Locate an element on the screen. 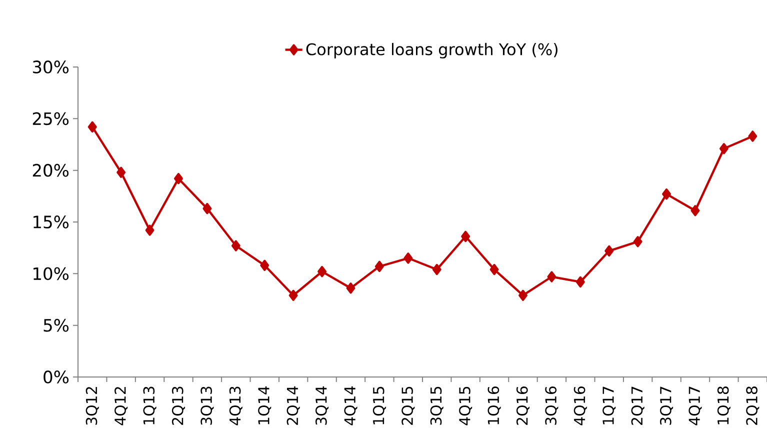 Image resolution: width=767 pixels, height=443 pixels. x-tick-label: 3Q13 is located at coordinates (207, 405).